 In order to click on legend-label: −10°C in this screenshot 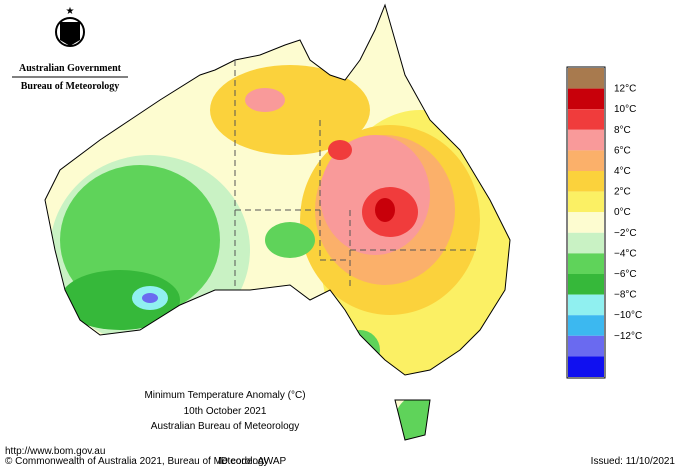, I will do `click(628, 315)`.